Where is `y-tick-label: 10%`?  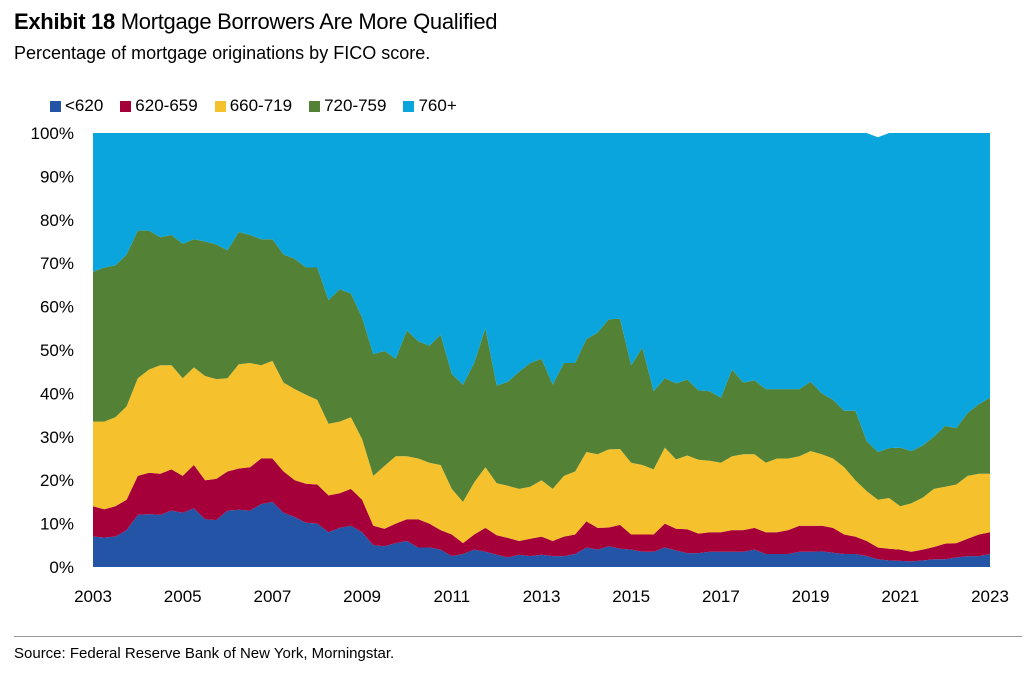
y-tick-label: 10% is located at coordinates (57, 524).